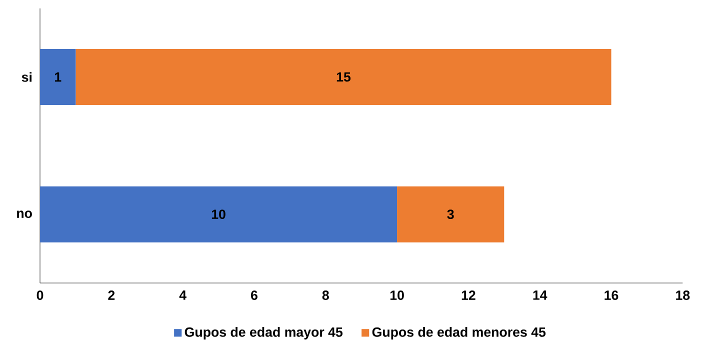 This screenshot has width=703, height=363. What do you see at coordinates (459, 333) in the screenshot?
I see `legend-label: Gupos de edad menores 45` at bounding box center [459, 333].